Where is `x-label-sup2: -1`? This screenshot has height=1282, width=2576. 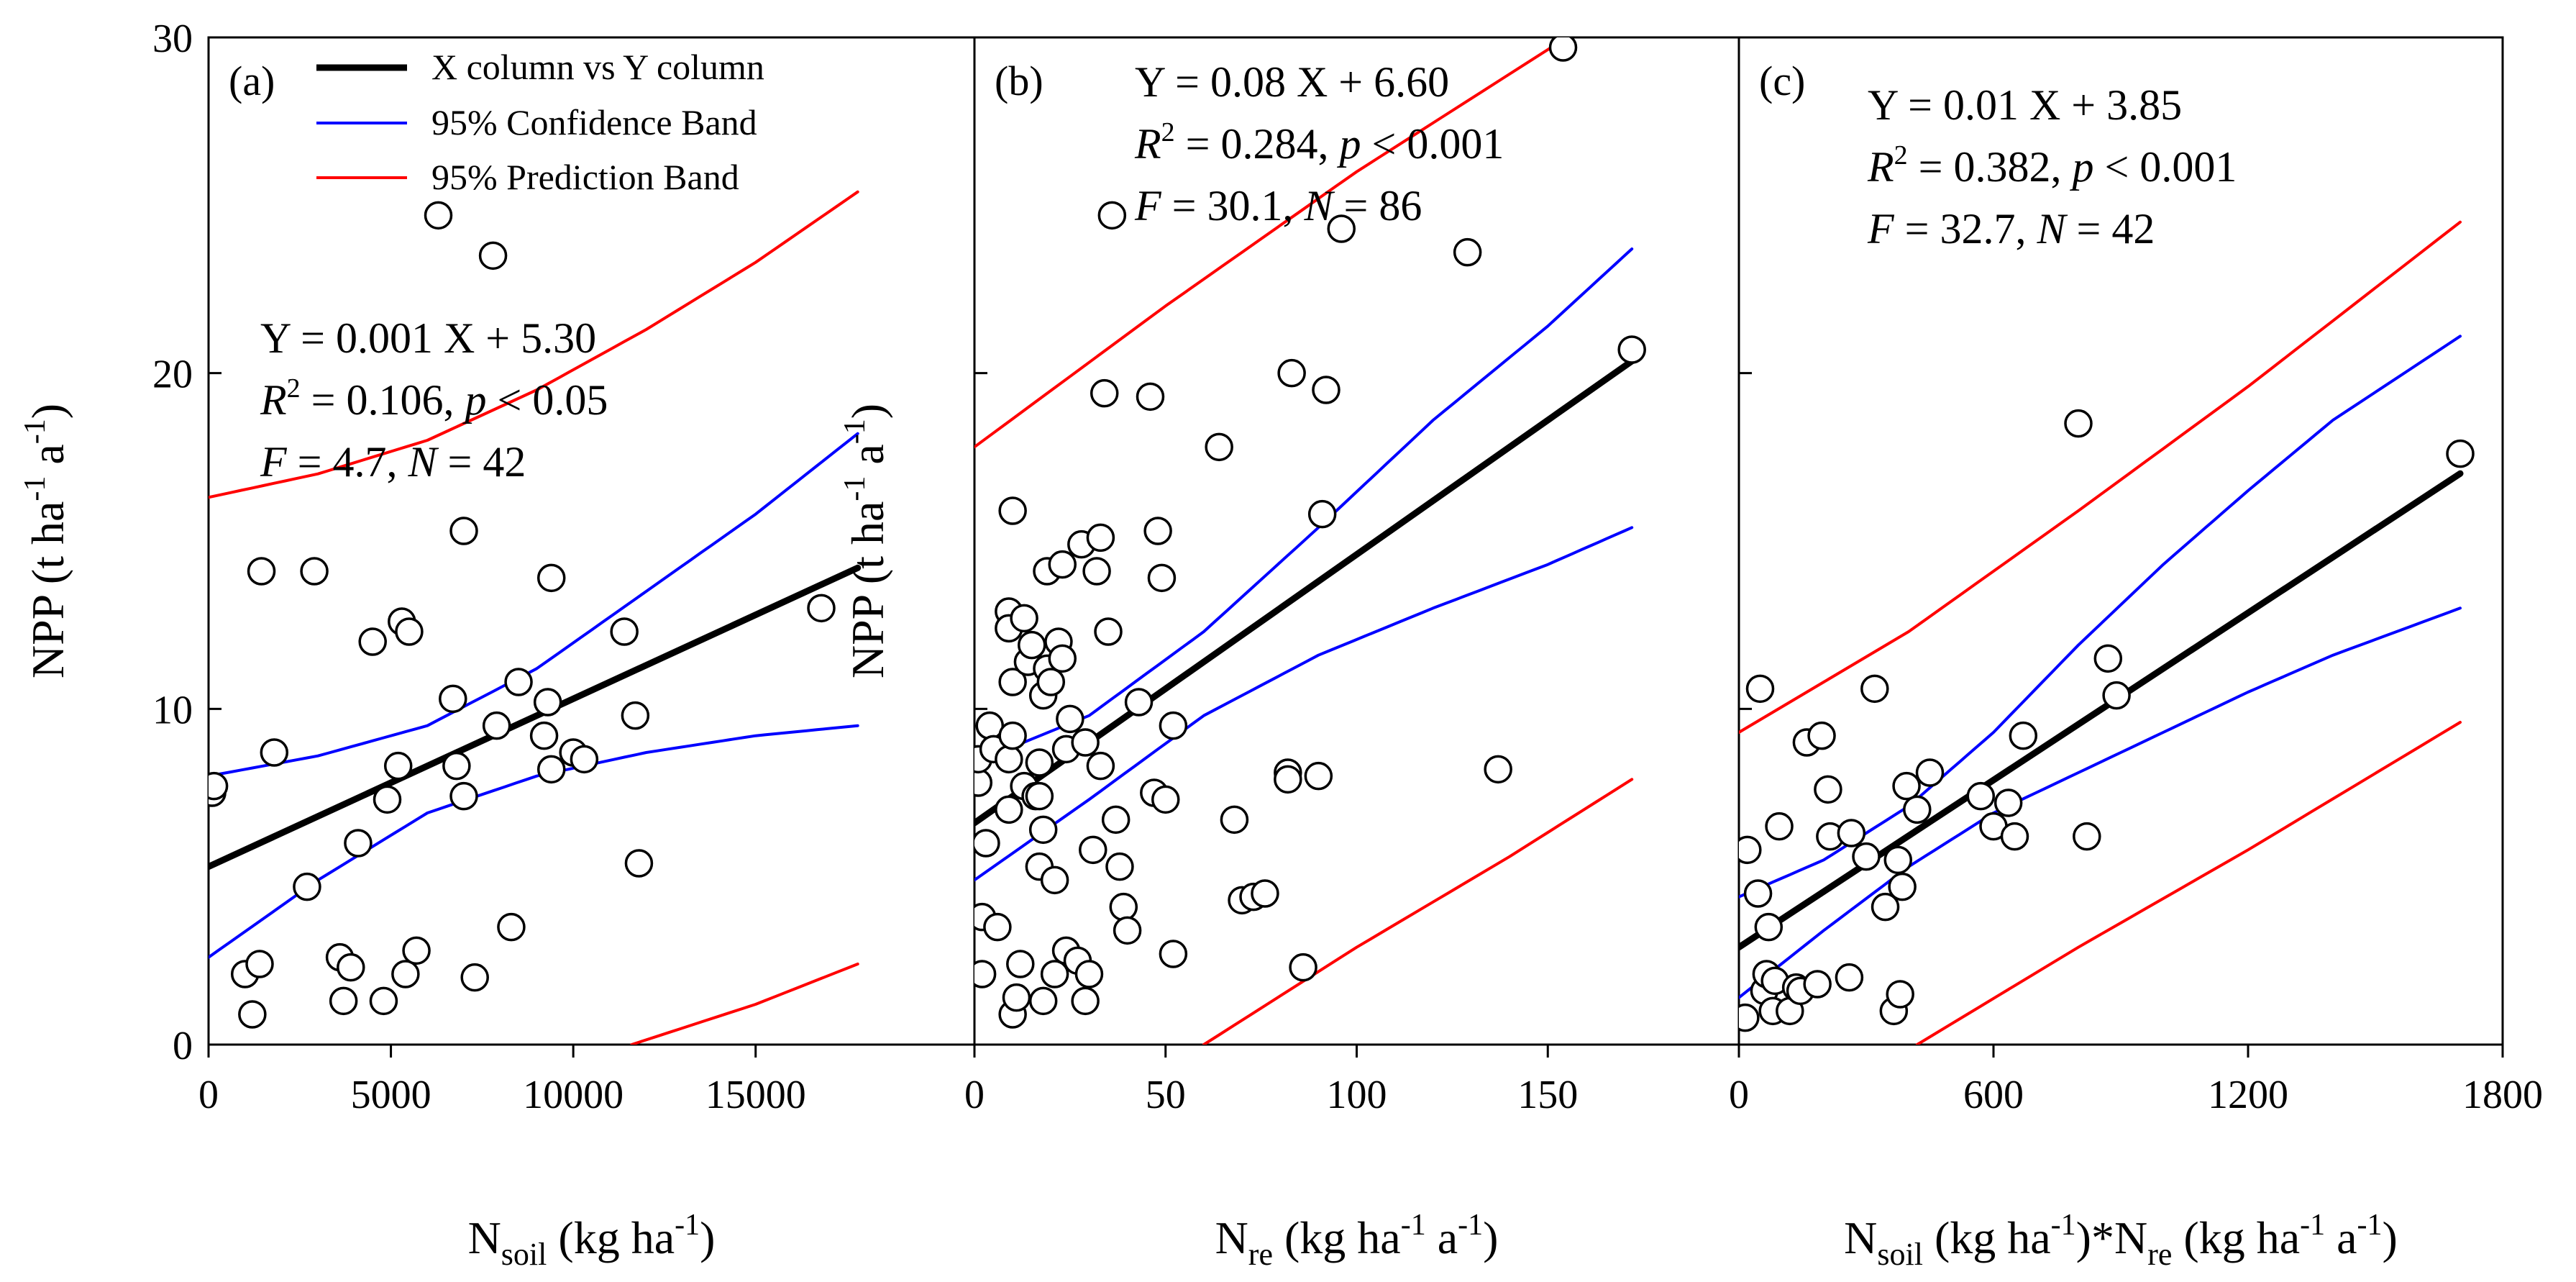
x-label-sup2: -1 is located at coordinates (2312, 1225).